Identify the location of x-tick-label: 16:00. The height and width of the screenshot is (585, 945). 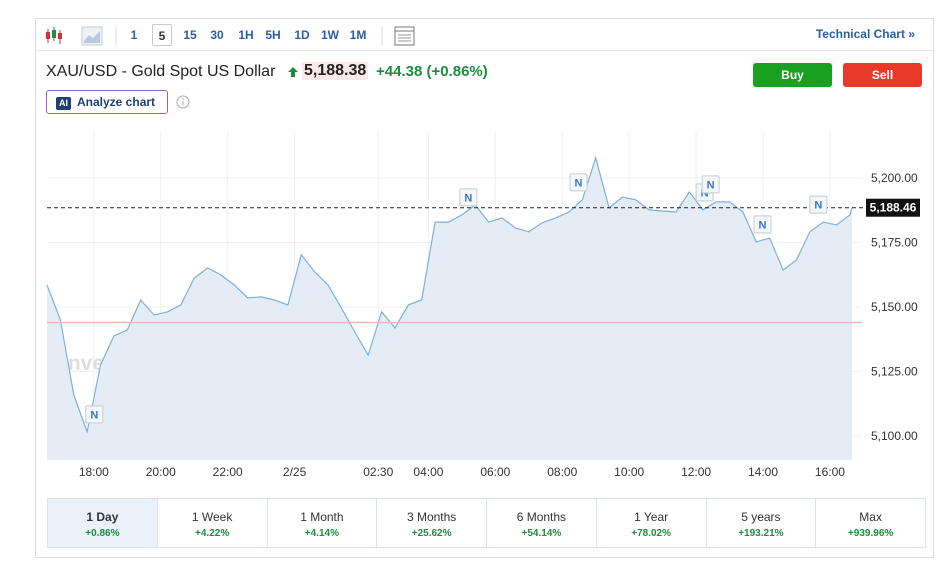
(830, 472).